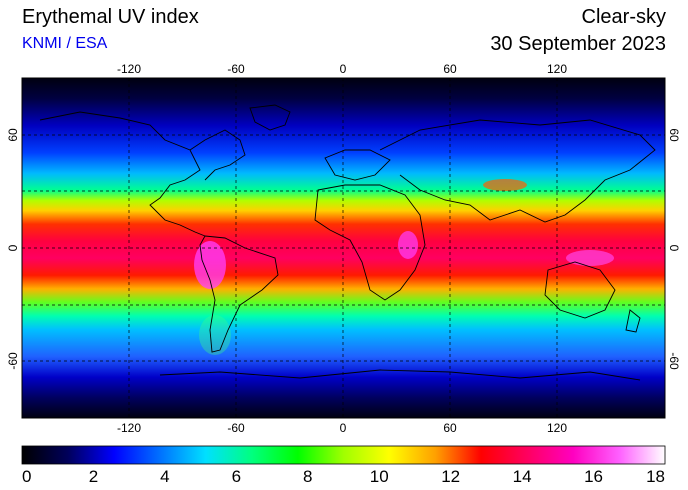  Describe the element at coordinates (580, 290) in the screenshot. I see `coast-australia` at that location.